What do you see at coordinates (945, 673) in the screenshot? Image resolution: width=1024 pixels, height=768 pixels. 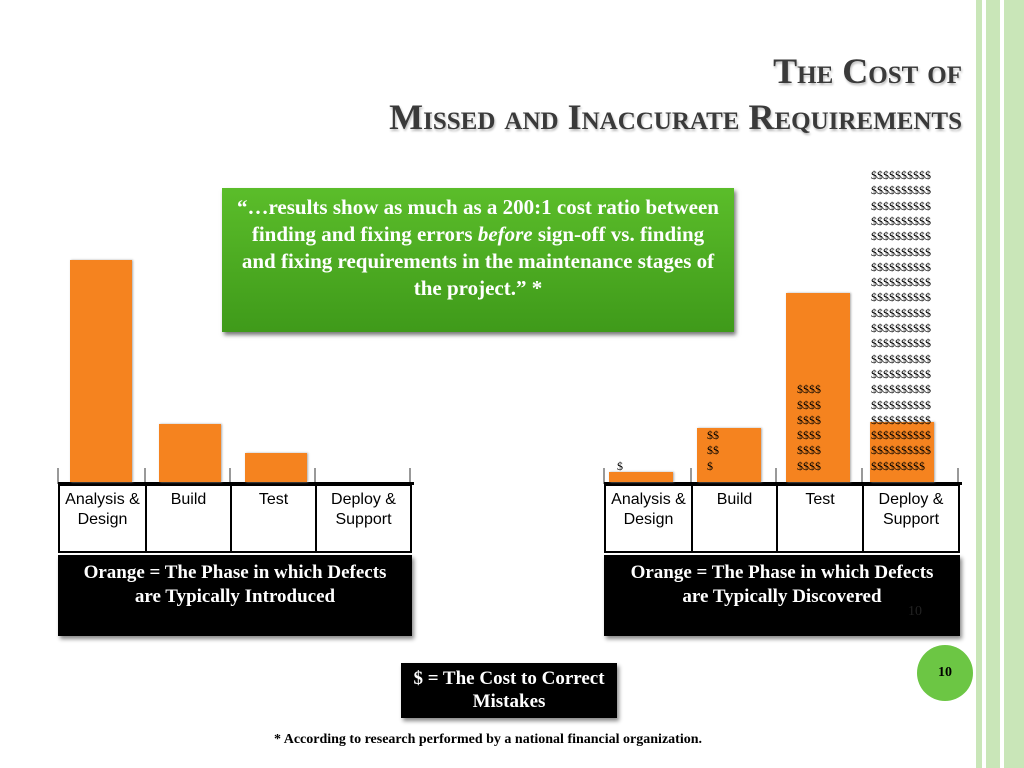 I see `page-number: 10` at bounding box center [945, 673].